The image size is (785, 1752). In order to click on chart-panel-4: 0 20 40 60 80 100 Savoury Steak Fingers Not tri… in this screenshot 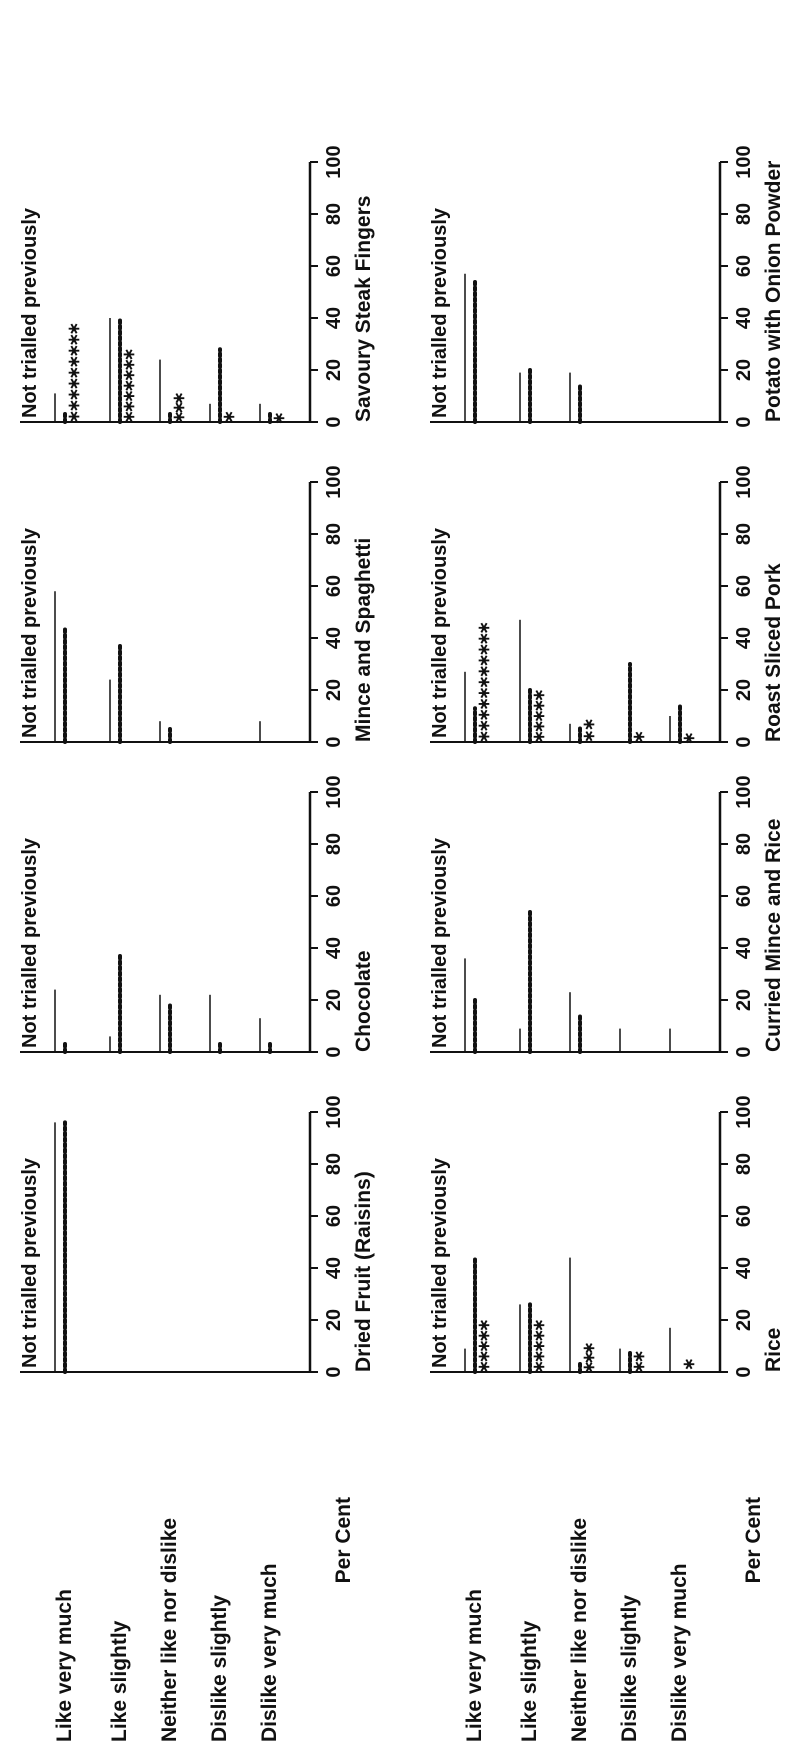, I will do `click(197, 286)`.